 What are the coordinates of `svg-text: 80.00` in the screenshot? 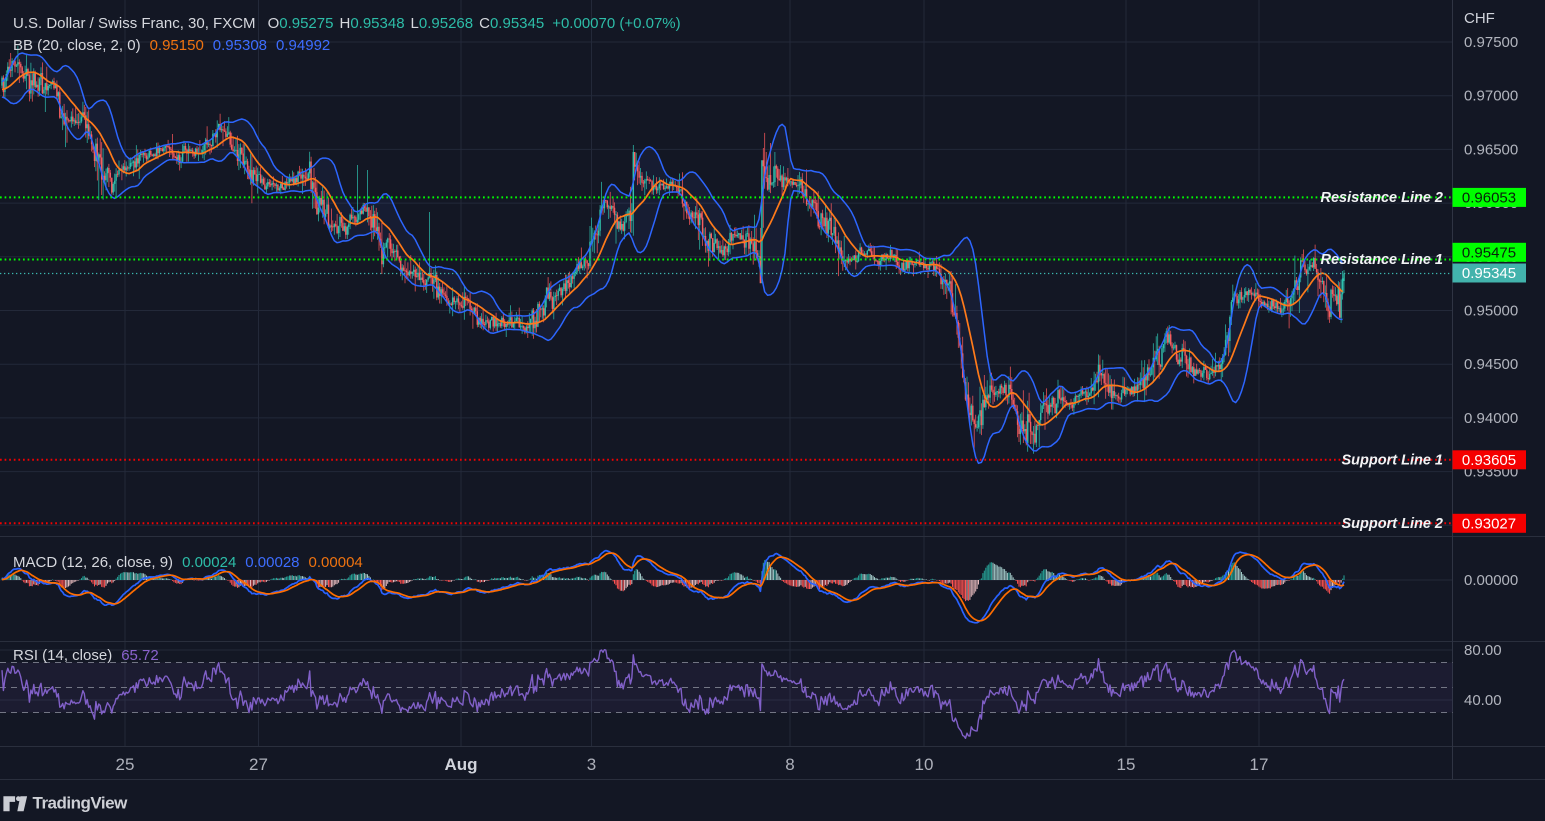 It's located at (1483, 650).